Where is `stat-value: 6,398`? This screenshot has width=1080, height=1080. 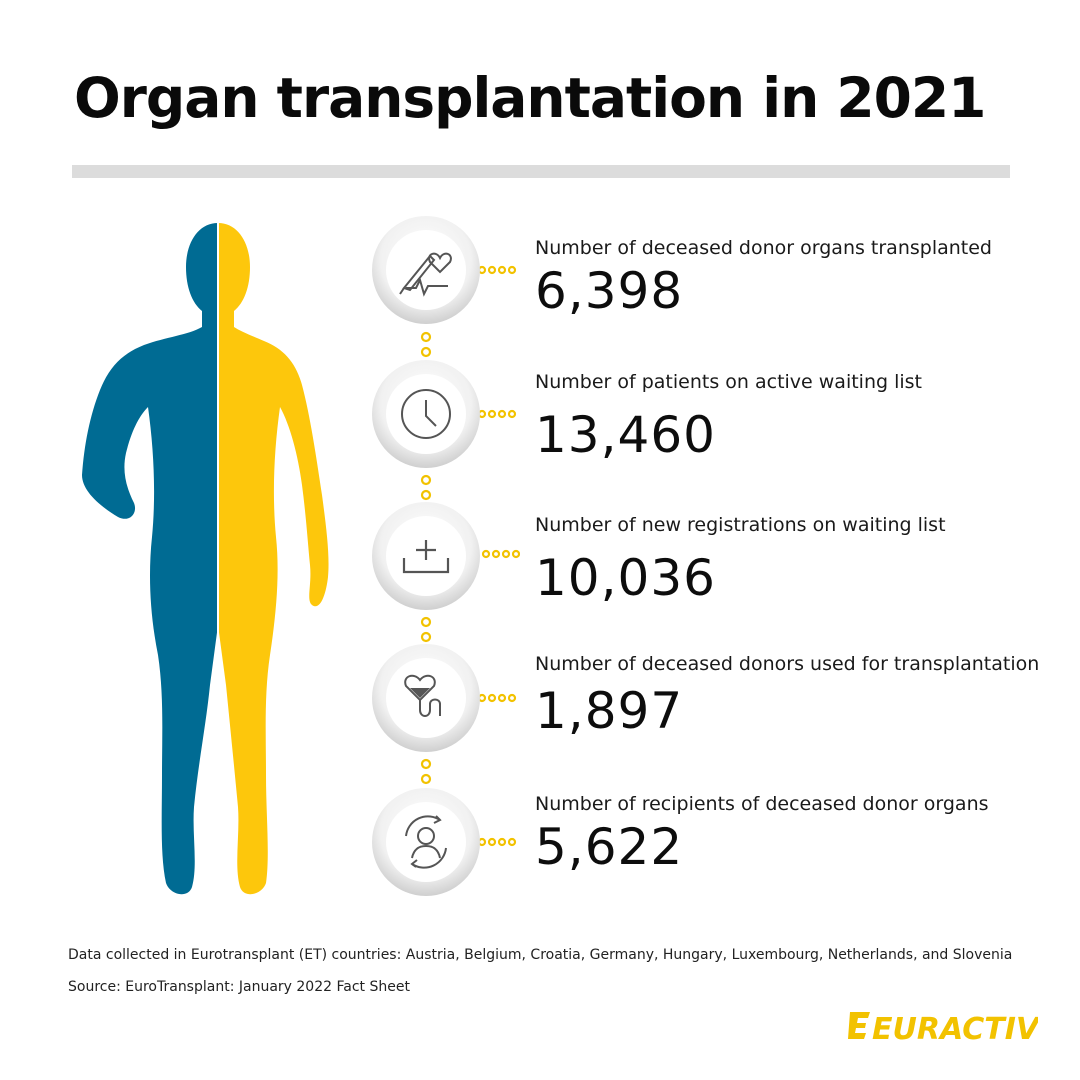
stat-value: 6,398 is located at coordinates (609, 291).